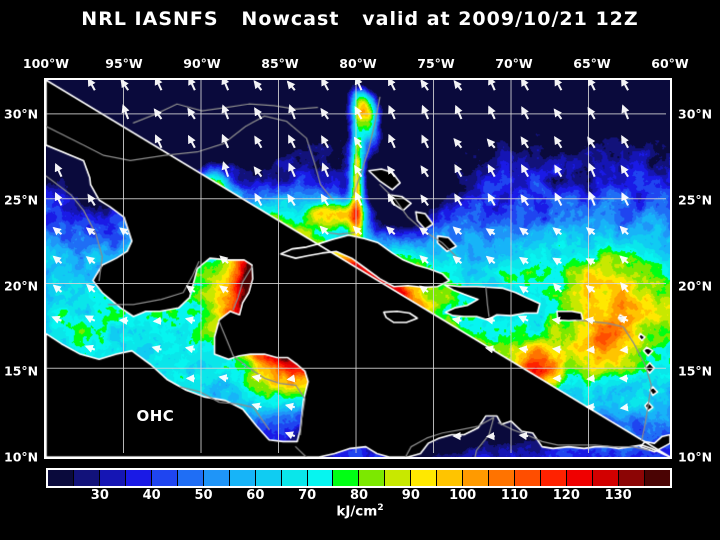 The height and width of the screenshot is (540, 720). Describe the element at coordinates (21, 286) in the screenshot. I see `lat-tick-left-2: 20°N` at that location.